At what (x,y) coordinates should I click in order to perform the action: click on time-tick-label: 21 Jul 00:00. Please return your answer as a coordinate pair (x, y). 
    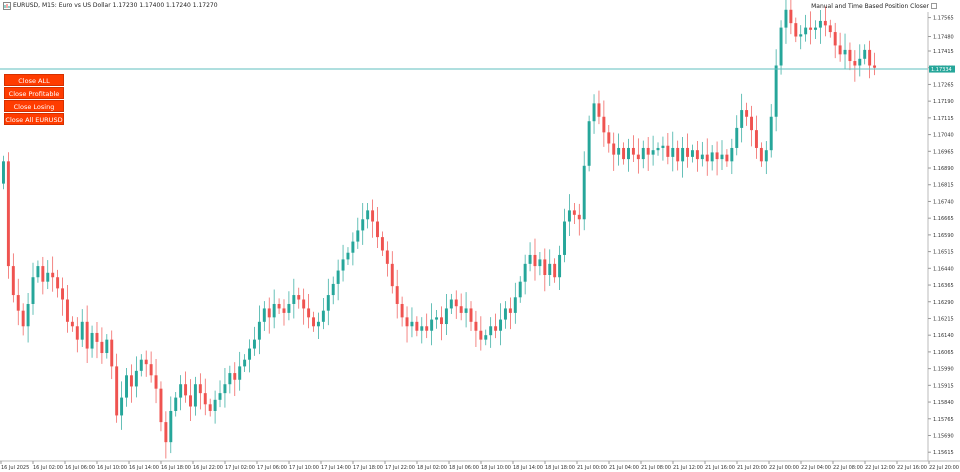
    Looking at the image, I should click on (592, 468).